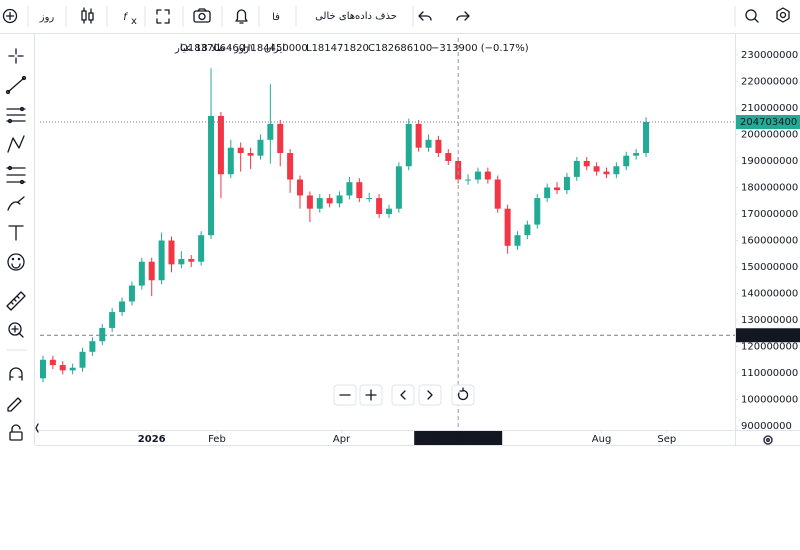 Image resolution: width=800 pixels, height=550 pixels. Describe the element at coordinates (769, 108) in the screenshot. I see `y-tick-label: 210000000` at that location.